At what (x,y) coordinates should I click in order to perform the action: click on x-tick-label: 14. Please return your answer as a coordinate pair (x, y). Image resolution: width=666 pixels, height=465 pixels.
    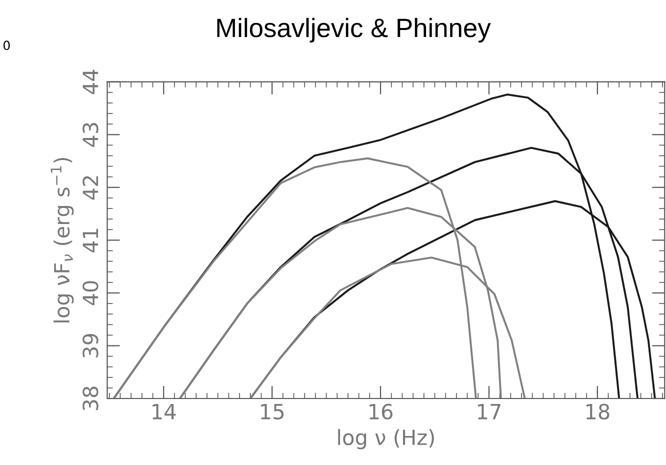
    Looking at the image, I should click on (164, 412).